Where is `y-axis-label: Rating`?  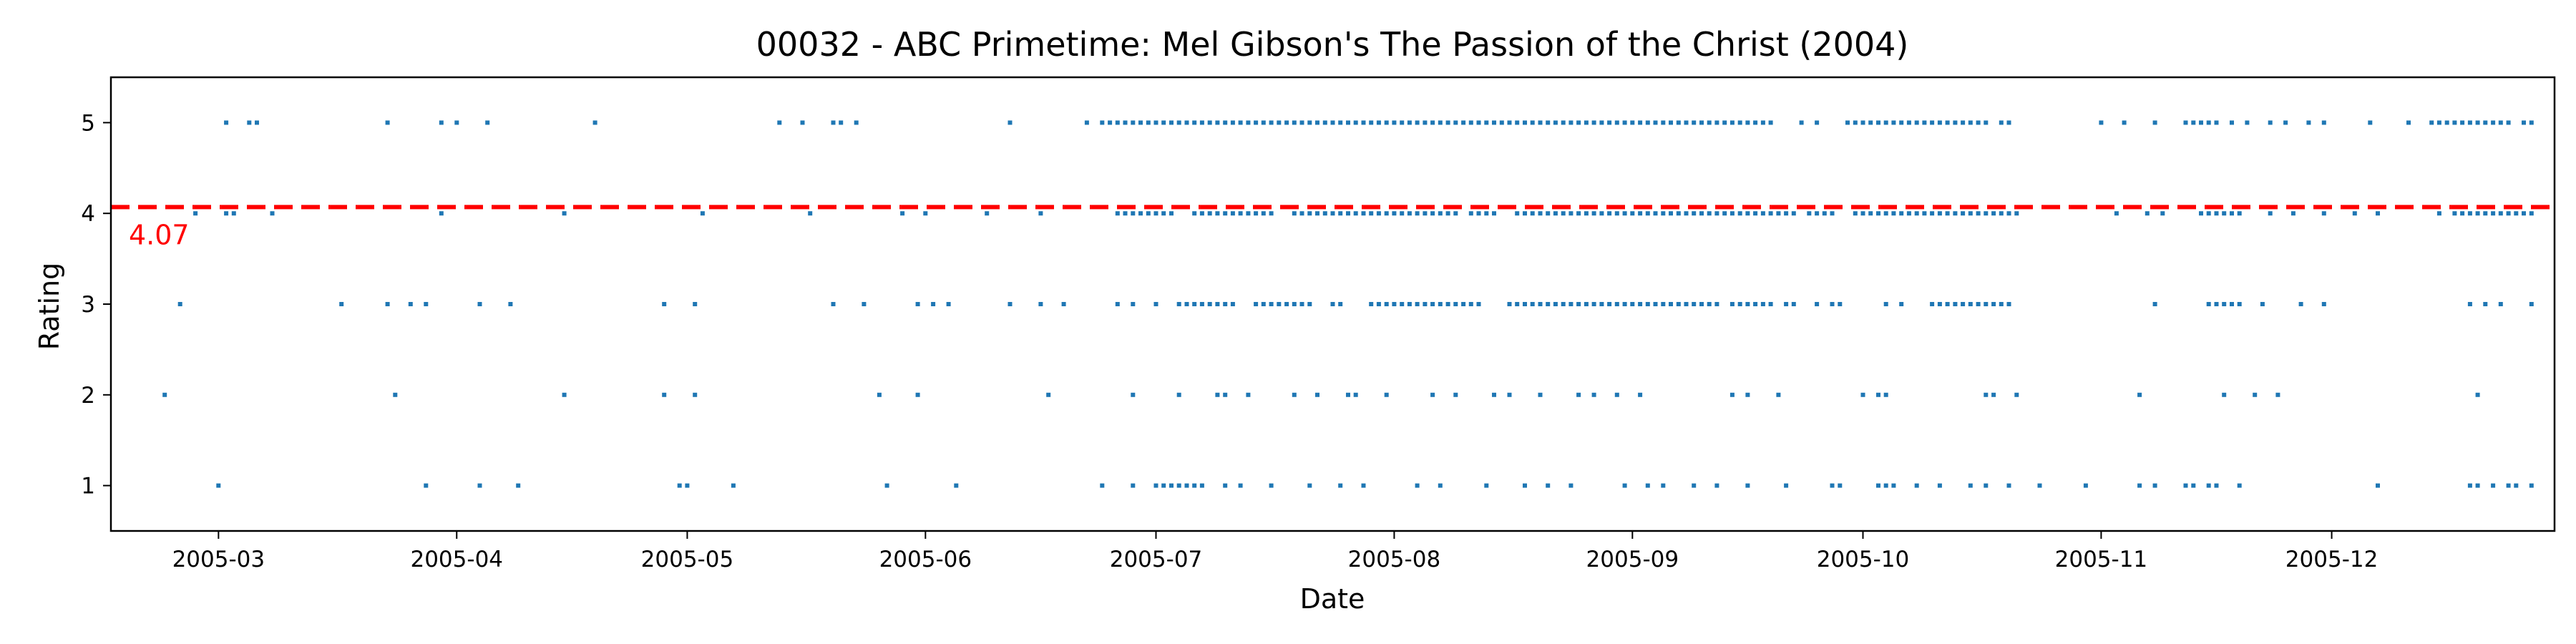 y-axis-label: Rating is located at coordinates (49, 307).